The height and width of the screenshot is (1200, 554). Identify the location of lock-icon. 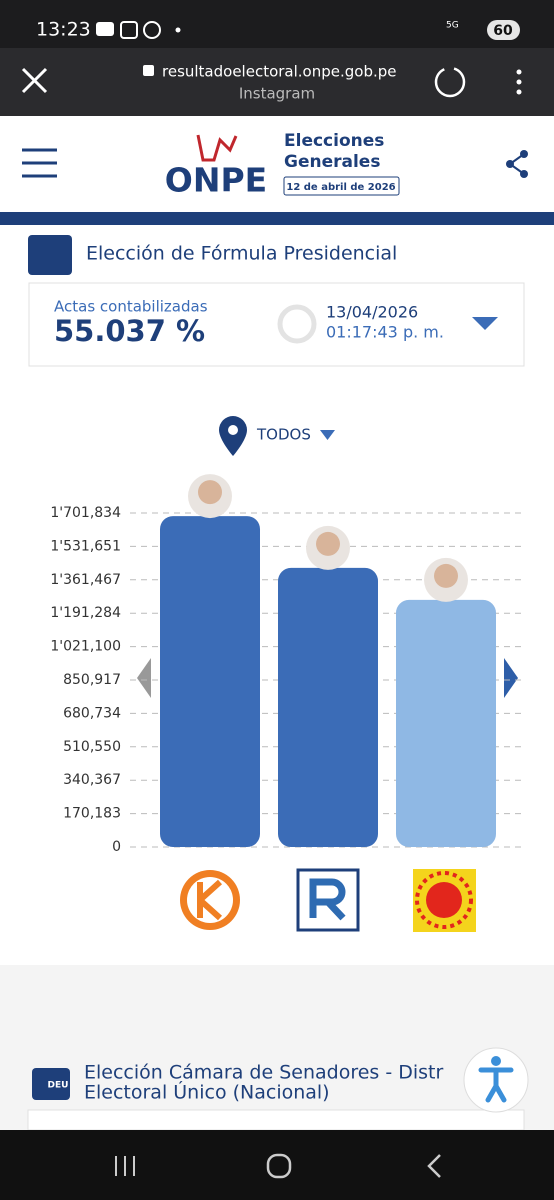
(148, 70).